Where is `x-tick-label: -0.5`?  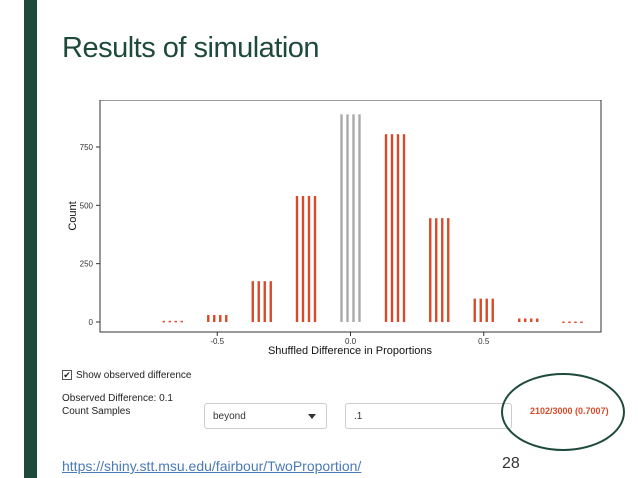
x-tick-label: -0.5 is located at coordinates (217, 341).